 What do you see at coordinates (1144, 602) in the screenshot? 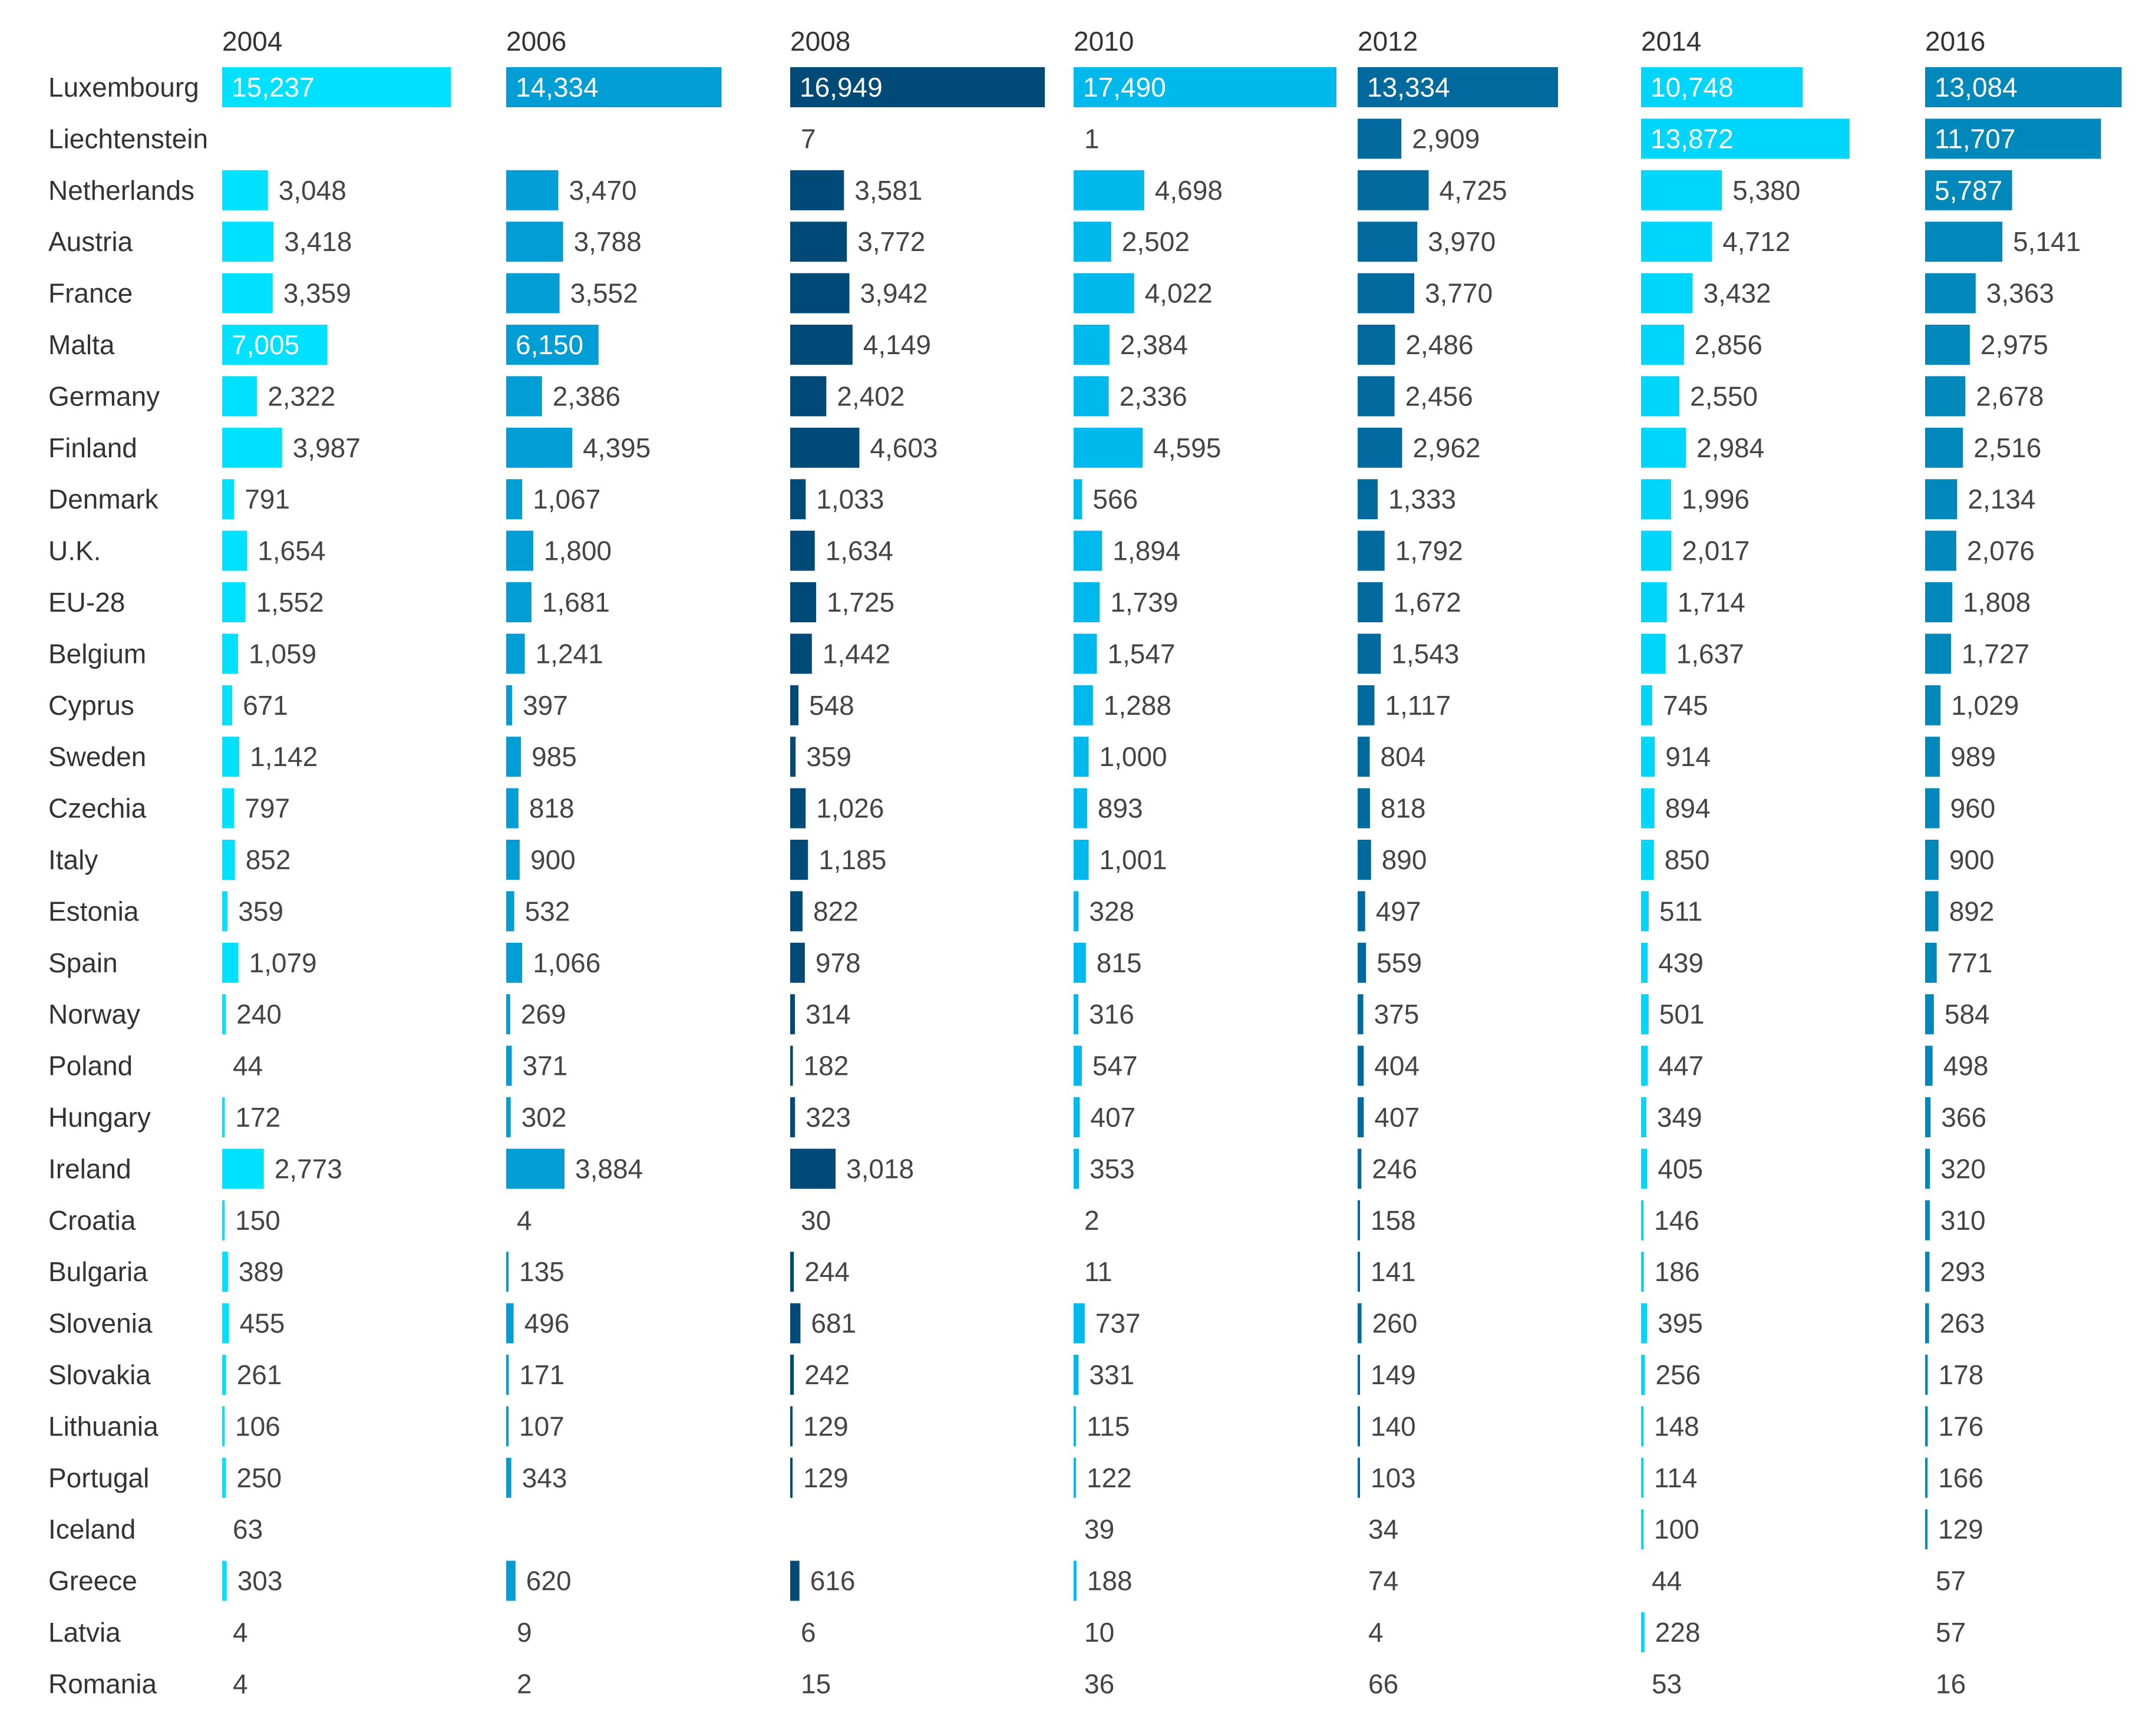
I see `data-label: 1,739` at bounding box center [1144, 602].